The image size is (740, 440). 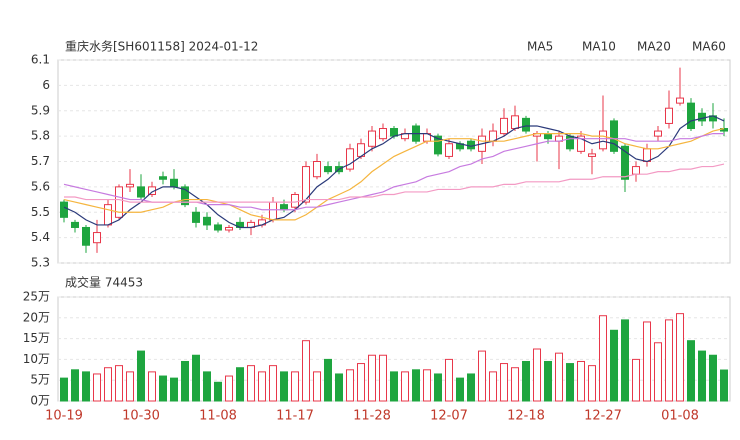 What do you see at coordinates (218, 416) in the screenshot?
I see `x-tick-label: 11-08` at bounding box center [218, 416].